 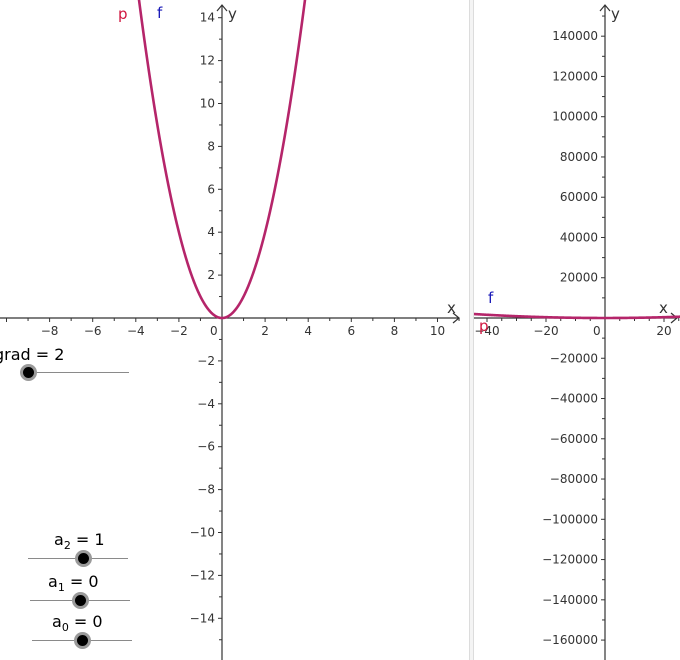 I want to click on y-tick-label: −2, so click(x=206, y=361).